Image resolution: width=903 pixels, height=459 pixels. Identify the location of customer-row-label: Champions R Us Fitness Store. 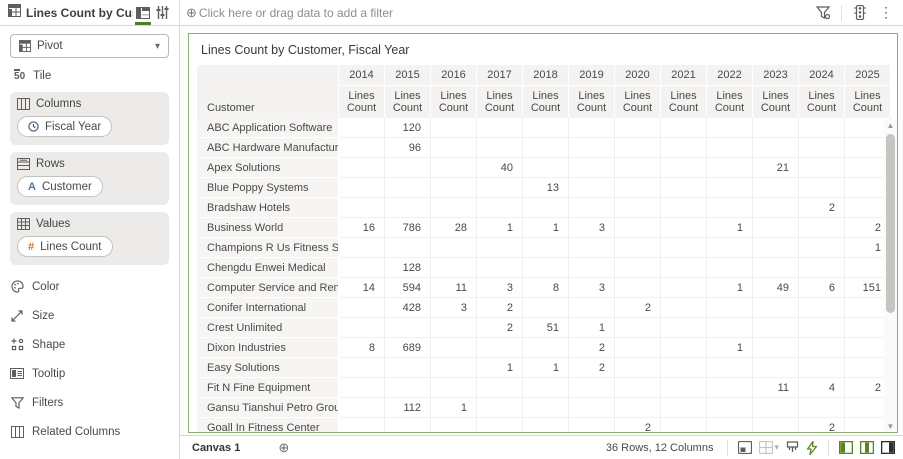
(268, 248).